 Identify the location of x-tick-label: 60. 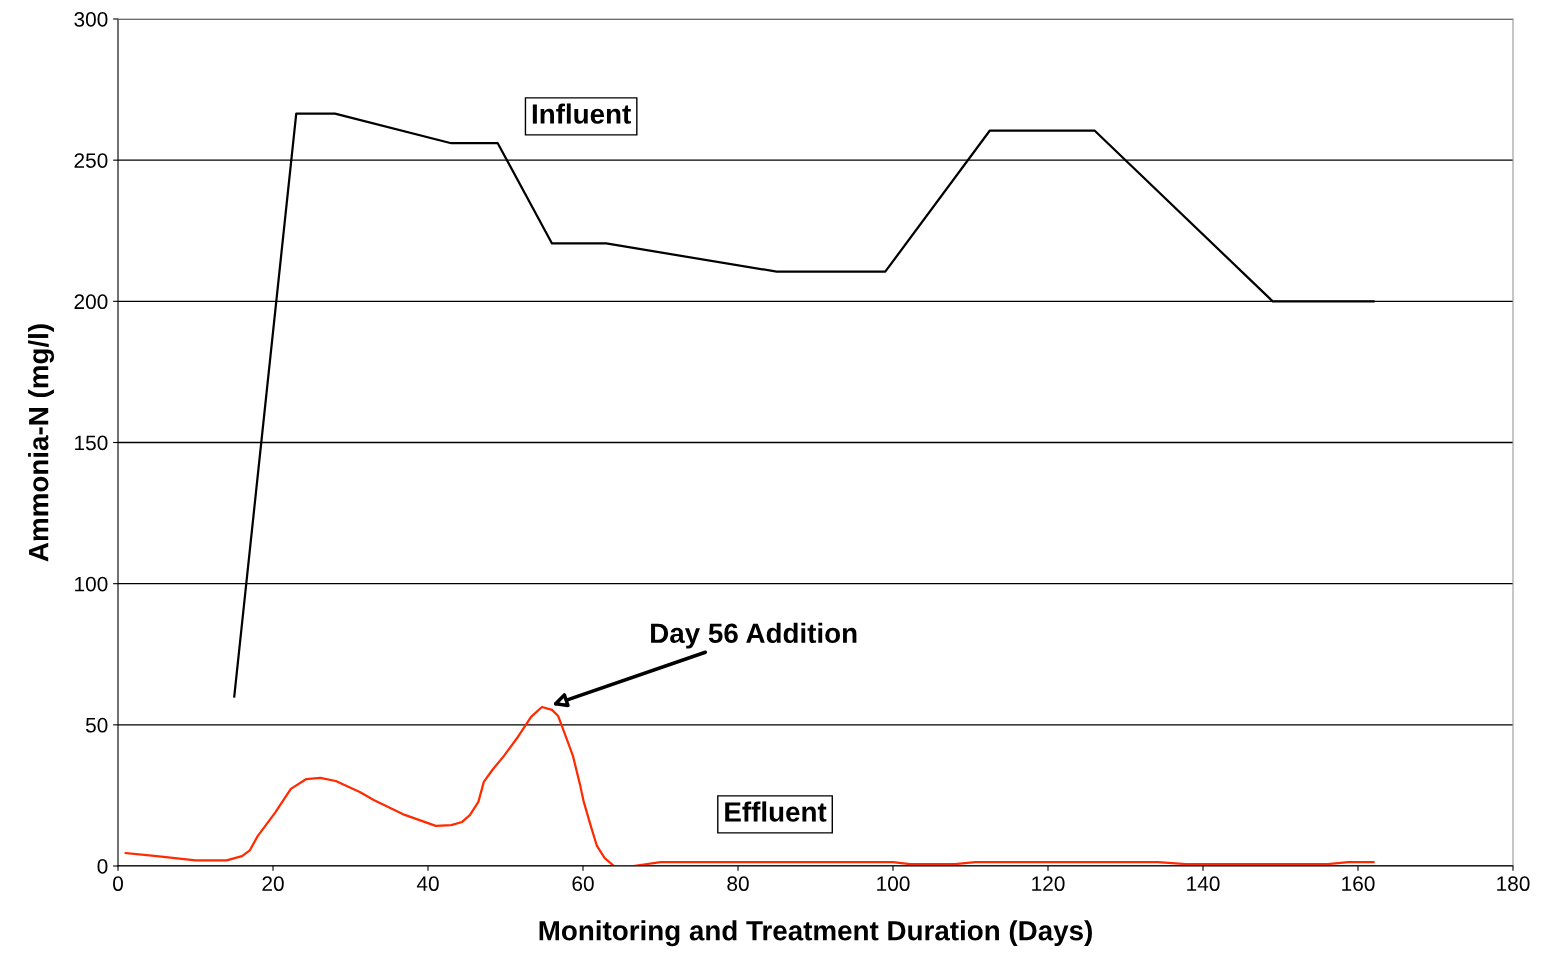
(583, 884).